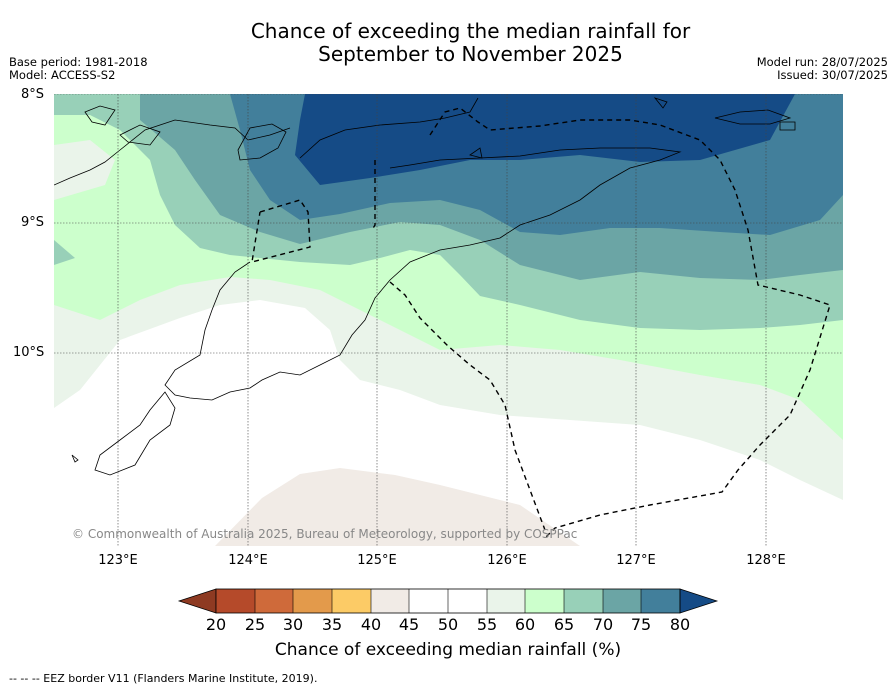  Describe the element at coordinates (29, 352) in the screenshot. I see `lat-label-10s: 10°S` at that location.